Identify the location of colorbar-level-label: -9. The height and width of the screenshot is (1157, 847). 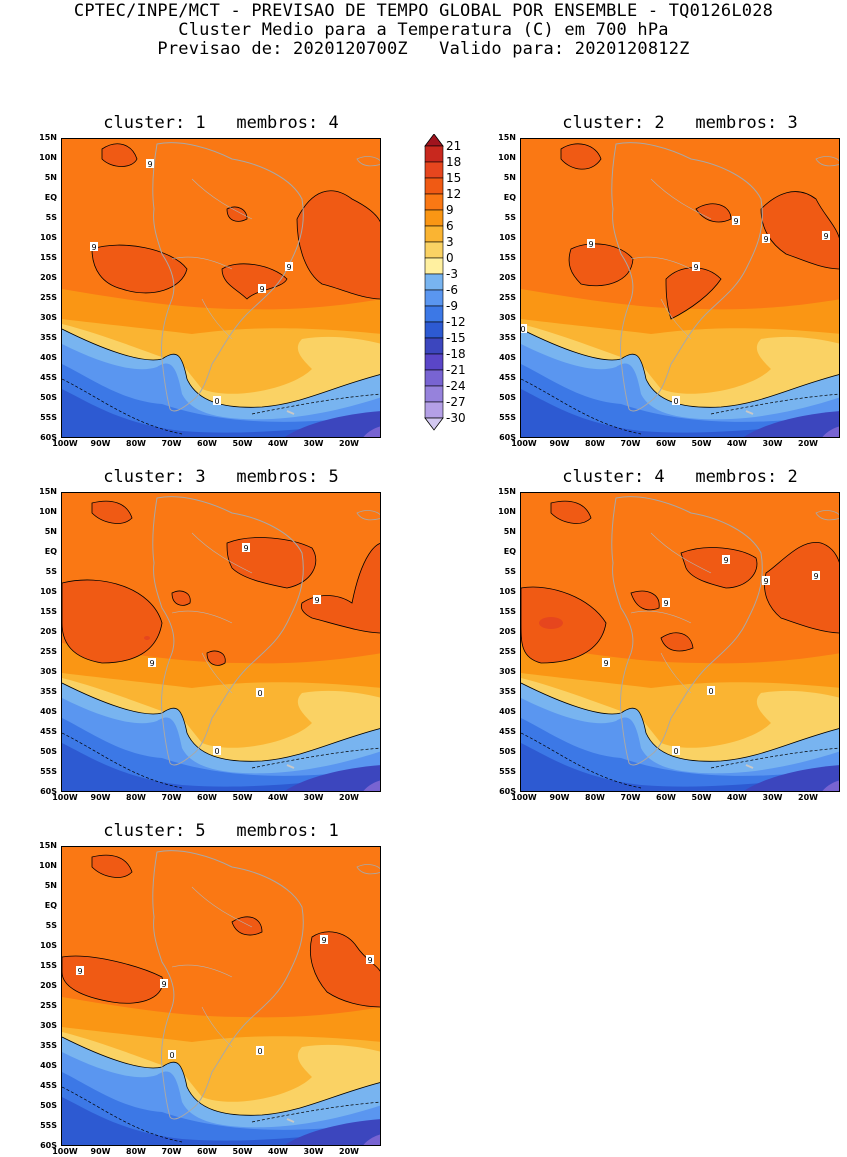
(452, 306).